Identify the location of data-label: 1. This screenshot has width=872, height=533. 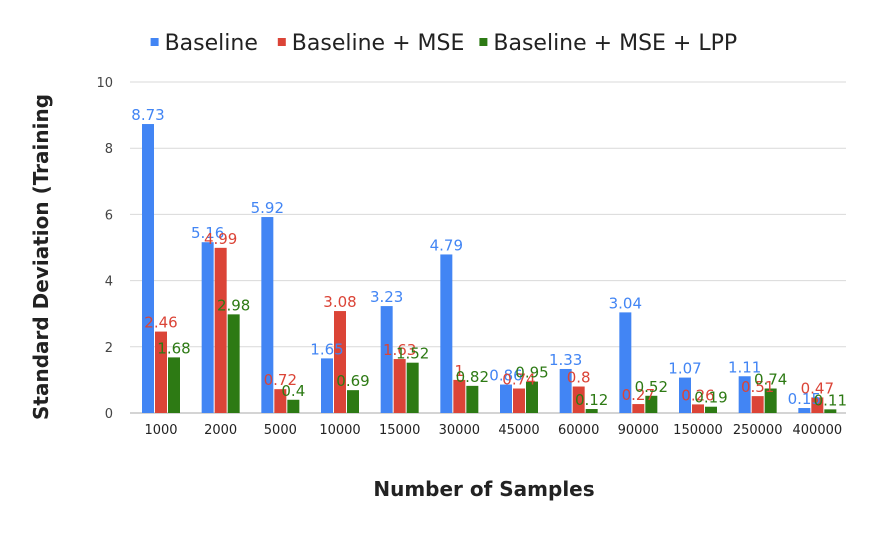
(460, 371).